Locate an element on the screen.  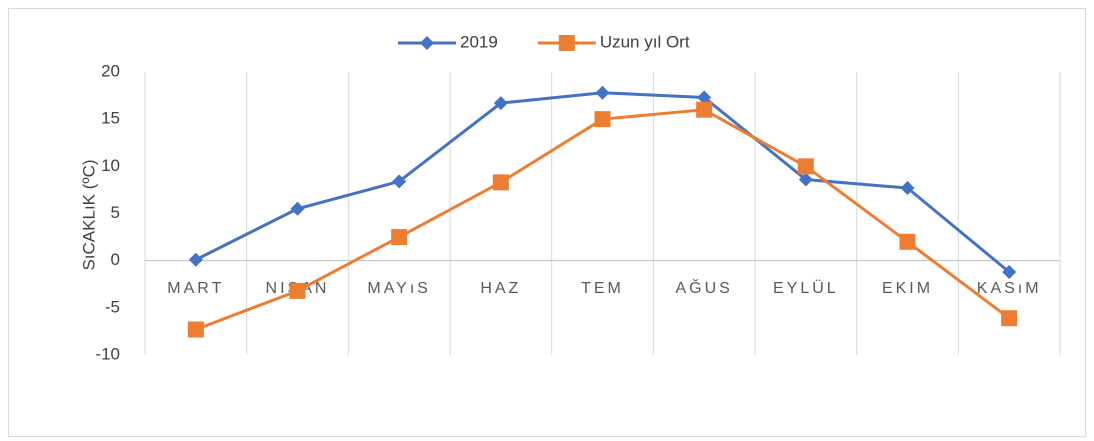
y-tick-label: -10 is located at coordinates (107, 353).